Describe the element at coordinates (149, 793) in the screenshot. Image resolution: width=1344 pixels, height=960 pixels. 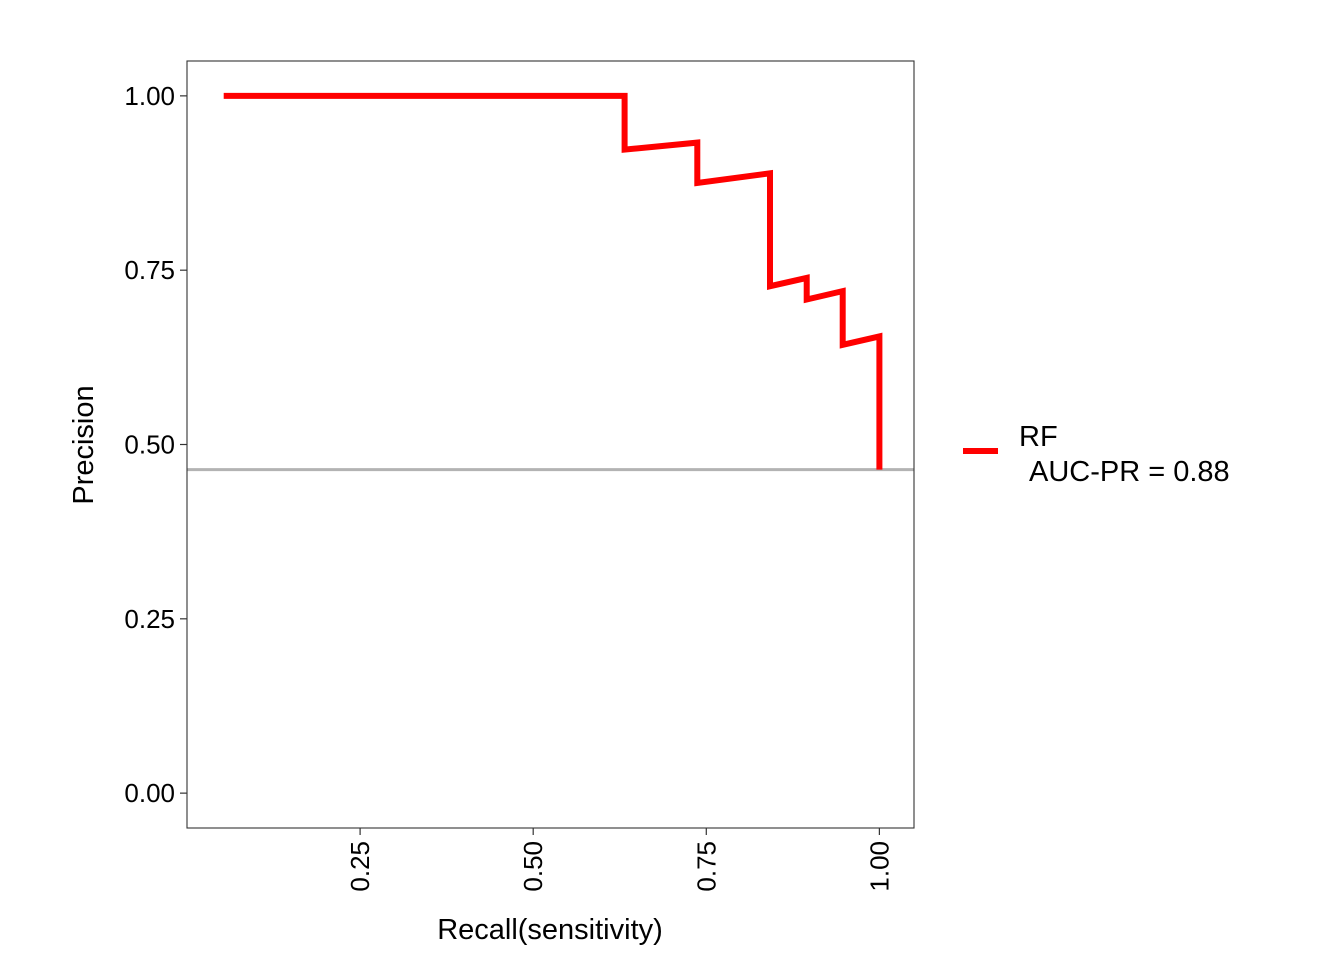
I see `y-tick-label: 0.00` at that location.